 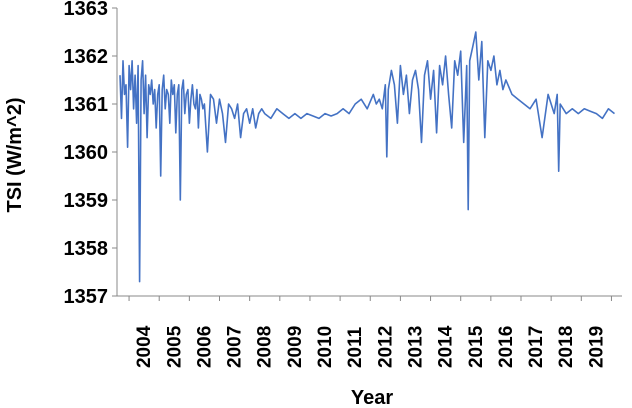 I want to click on x-tick-label: 2010, so click(x=325, y=347).